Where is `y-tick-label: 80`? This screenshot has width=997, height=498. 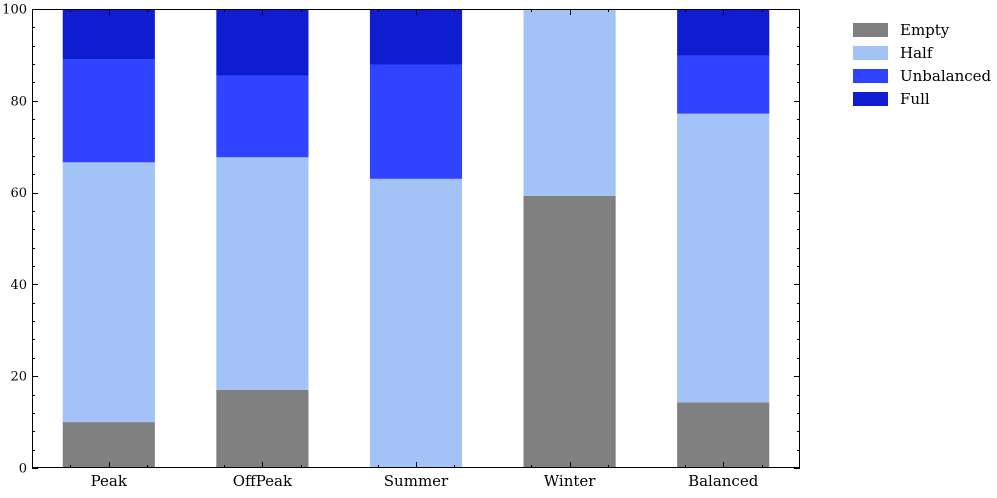
y-tick-label: 80 is located at coordinates (18, 101).